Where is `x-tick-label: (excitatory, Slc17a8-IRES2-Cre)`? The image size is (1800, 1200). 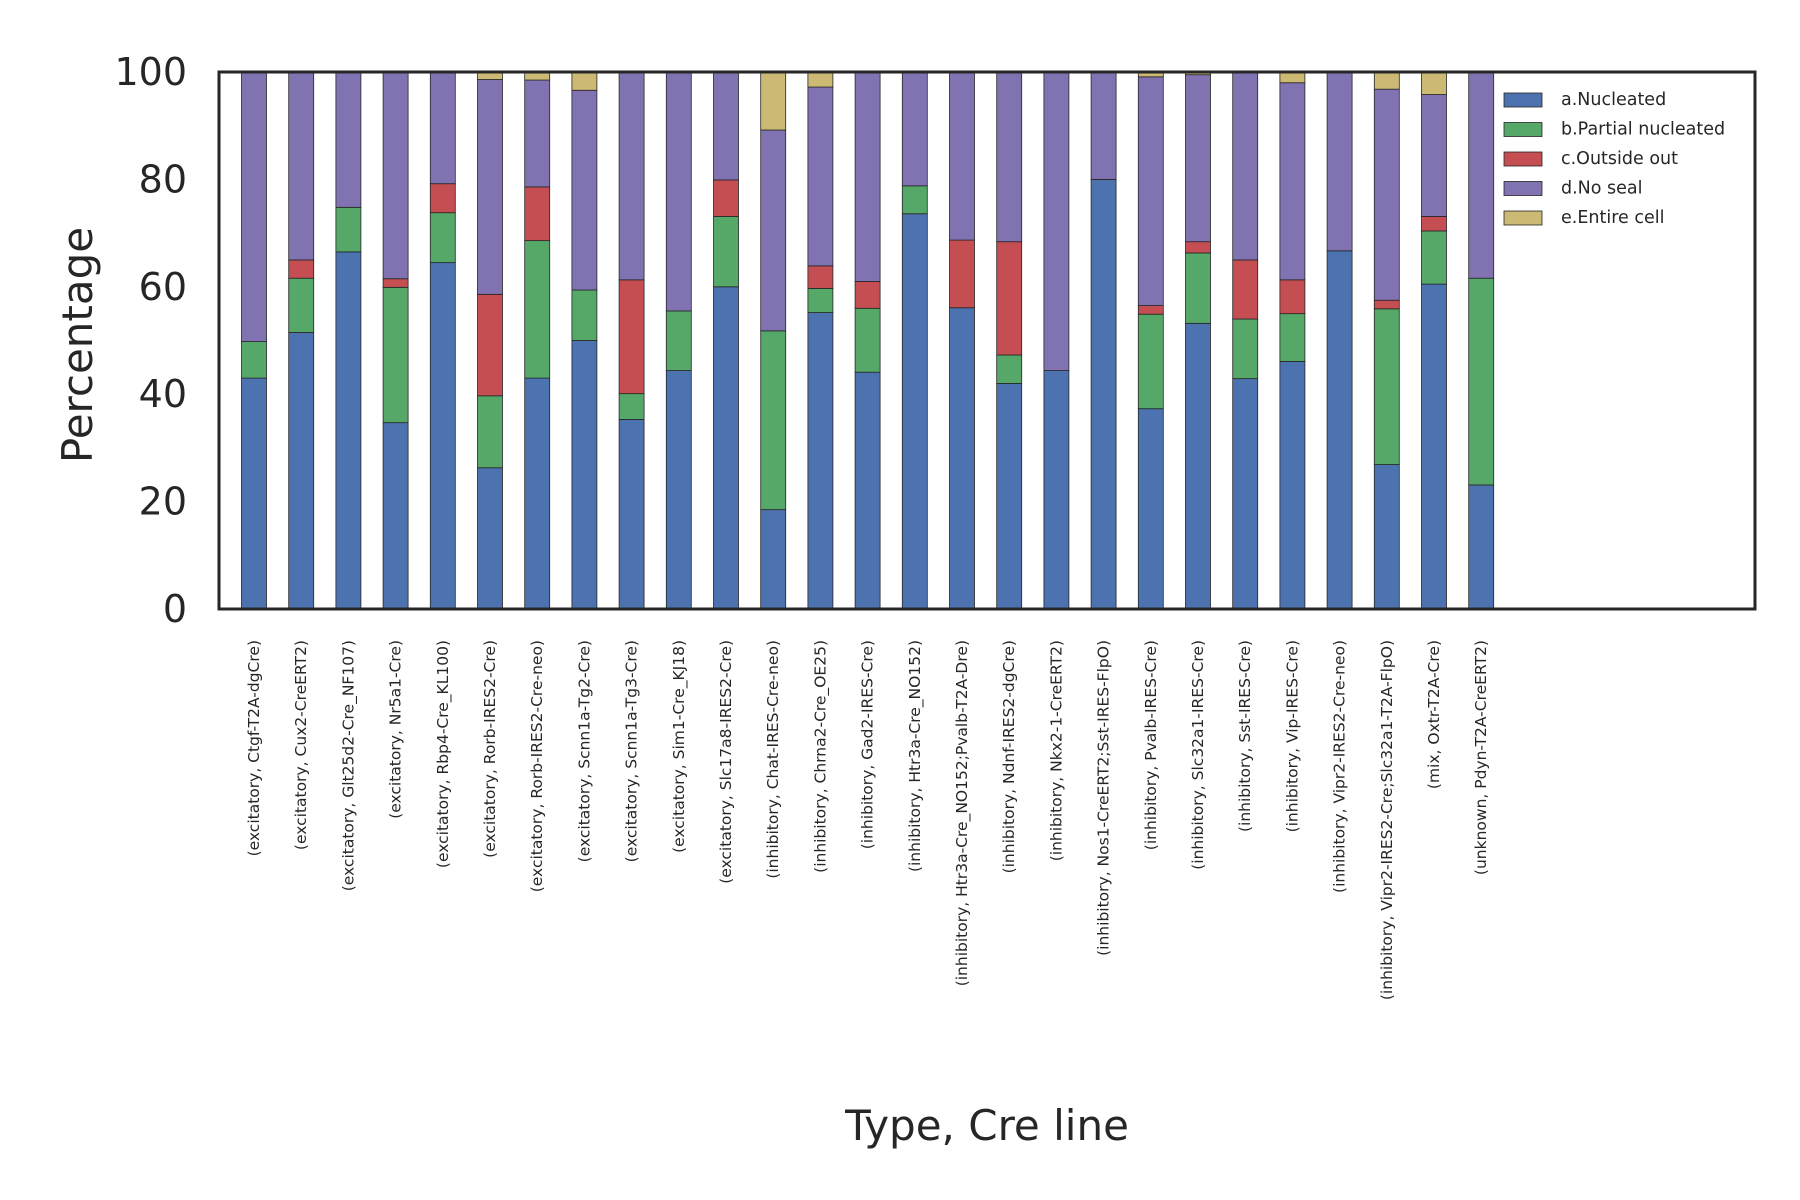 x-tick-label: (excitatory, Slc17a8-IRES2-Cre) is located at coordinates (726, 762).